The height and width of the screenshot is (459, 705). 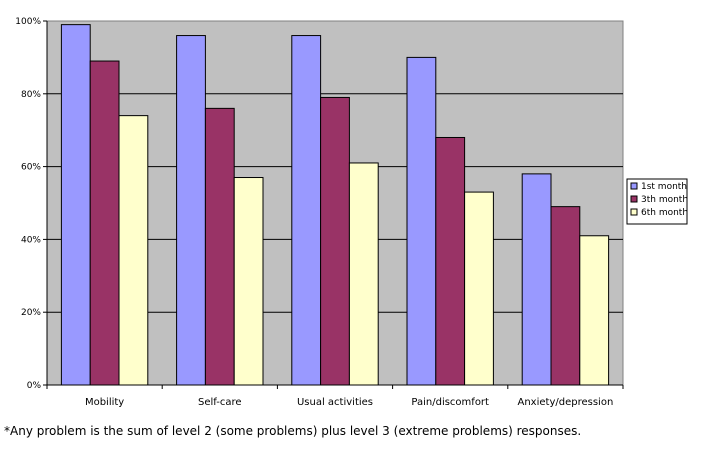 I want to click on x-tick-label: Mobility, so click(x=104, y=402).